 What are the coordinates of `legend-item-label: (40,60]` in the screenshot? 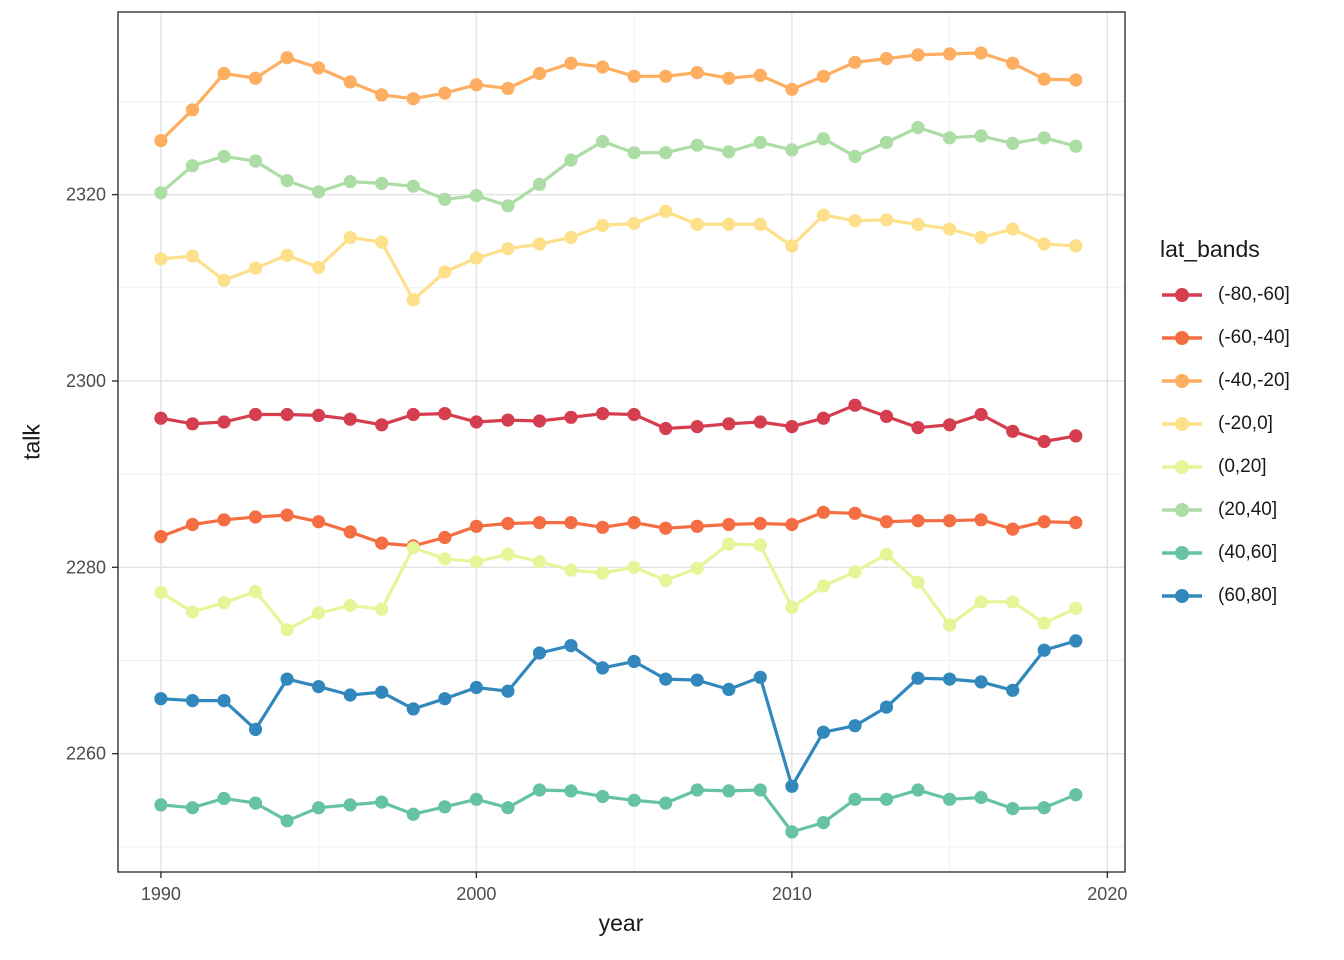 It's located at (1248, 552).